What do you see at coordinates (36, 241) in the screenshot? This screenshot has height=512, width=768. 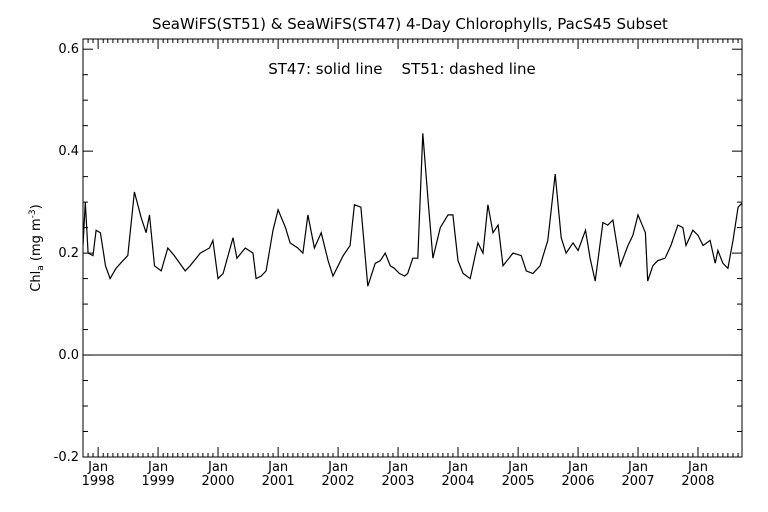 I see `y-axis-label-unit: (mg m` at bounding box center [36, 241].